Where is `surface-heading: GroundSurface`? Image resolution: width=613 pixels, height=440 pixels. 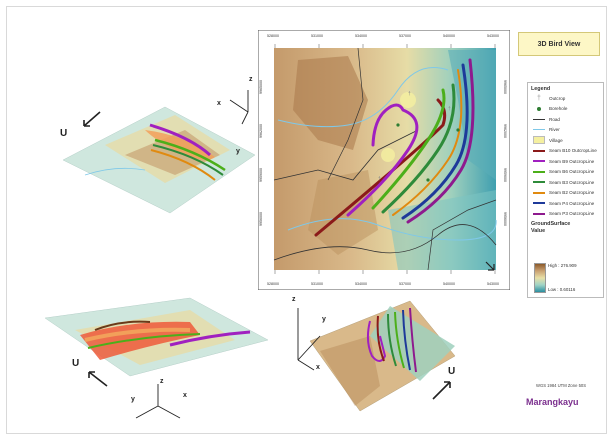
surface-heading: GroundSurface is located at coordinates (551, 224).